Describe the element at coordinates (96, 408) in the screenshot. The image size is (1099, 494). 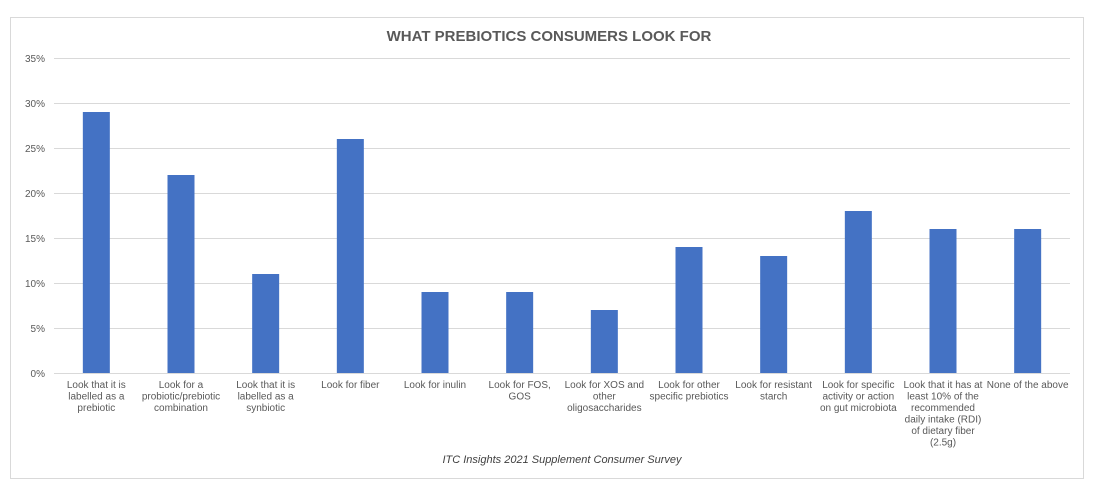
I see `x-tick-label-line: prebiotic` at that location.